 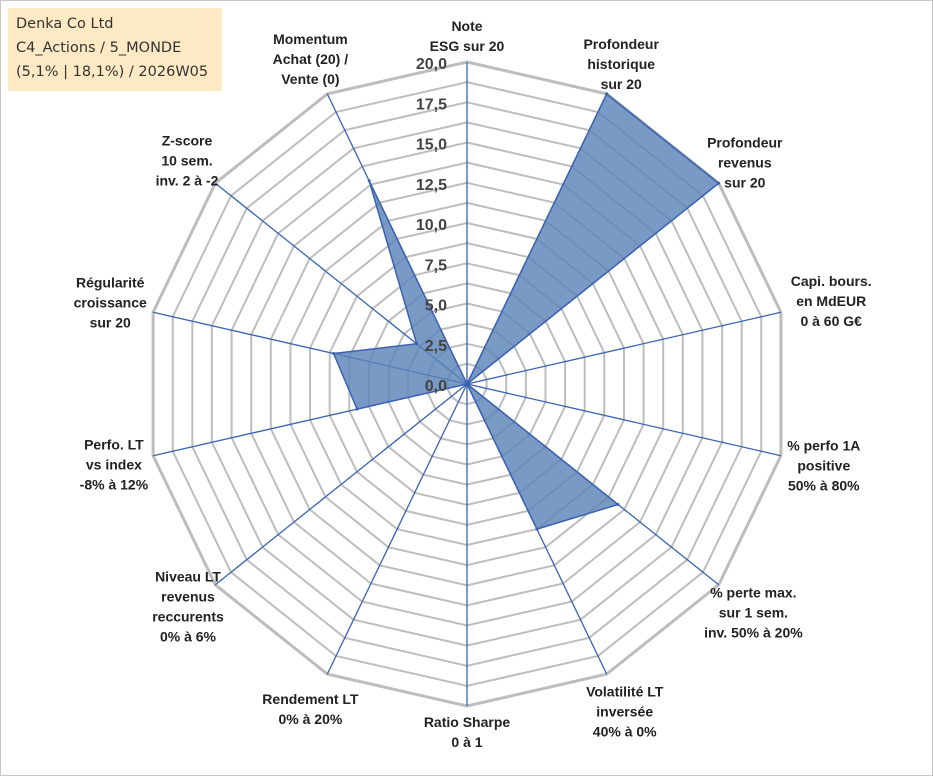 I want to click on axis-label-4: positive, so click(x=823, y=465).